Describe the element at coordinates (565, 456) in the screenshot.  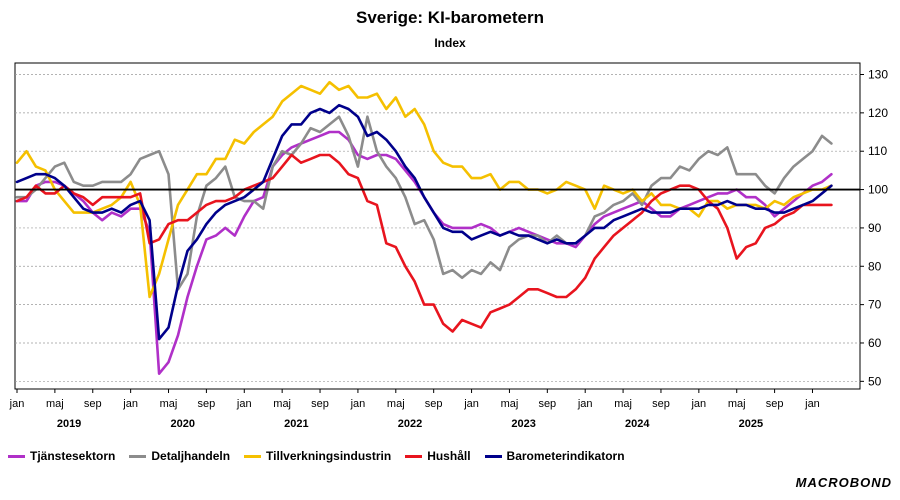
I see `legend-label: Barometerindikatorn` at that location.